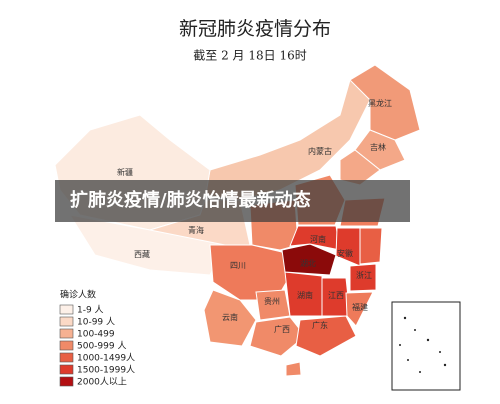 This screenshot has width=500, height=404. Describe the element at coordinates (102, 382) in the screenshot. I see `legend-label: 2000人以上` at that location.